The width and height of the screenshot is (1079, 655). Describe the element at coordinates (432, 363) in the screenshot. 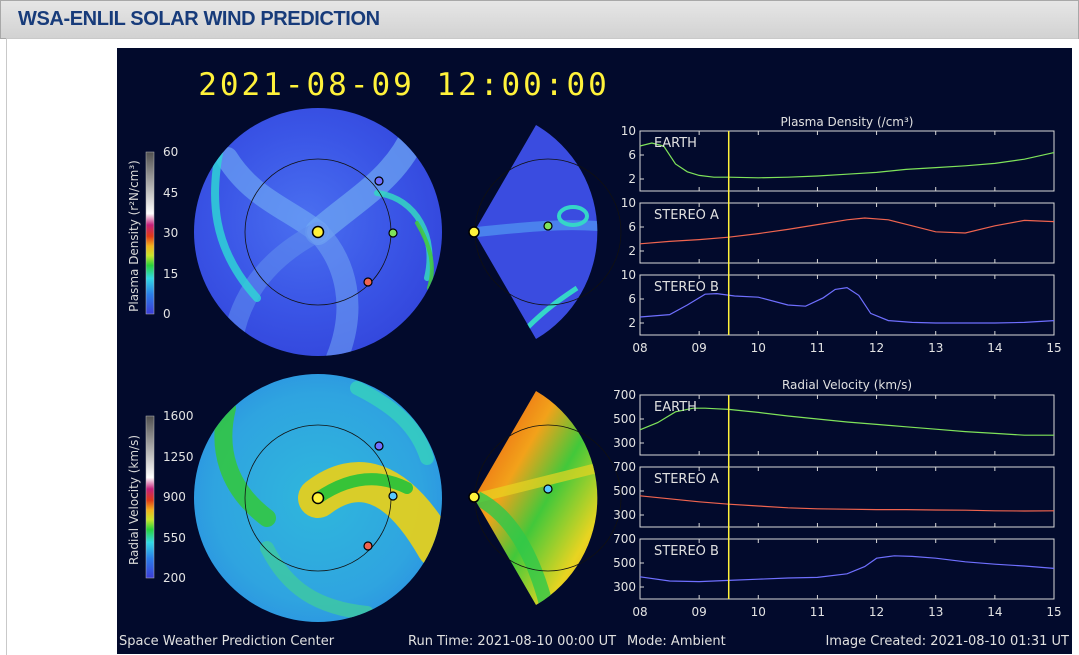

I see `markers` at that location.